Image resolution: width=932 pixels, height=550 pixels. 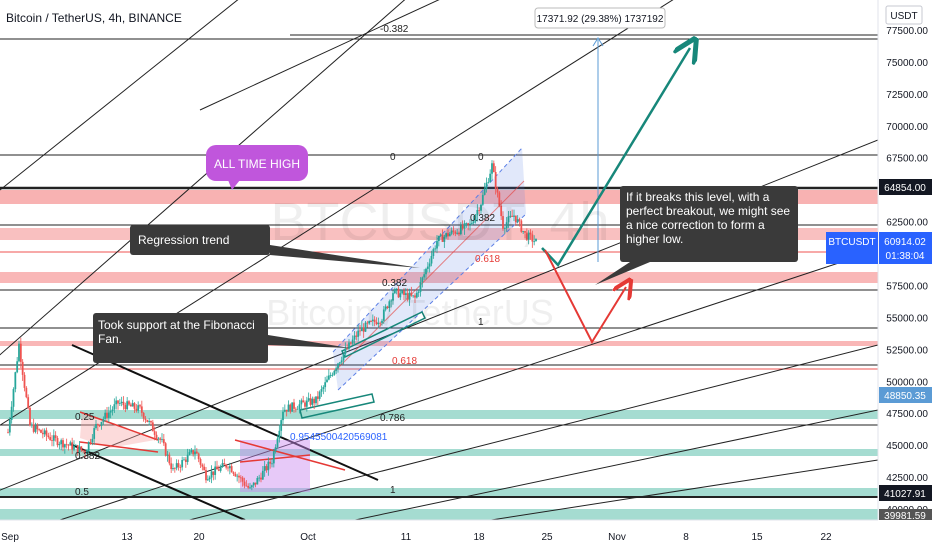 What do you see at coordinates (907, 286) in the screenshot?
I see `price-tick-label: 57500.00` at bounding box center [907, 286].